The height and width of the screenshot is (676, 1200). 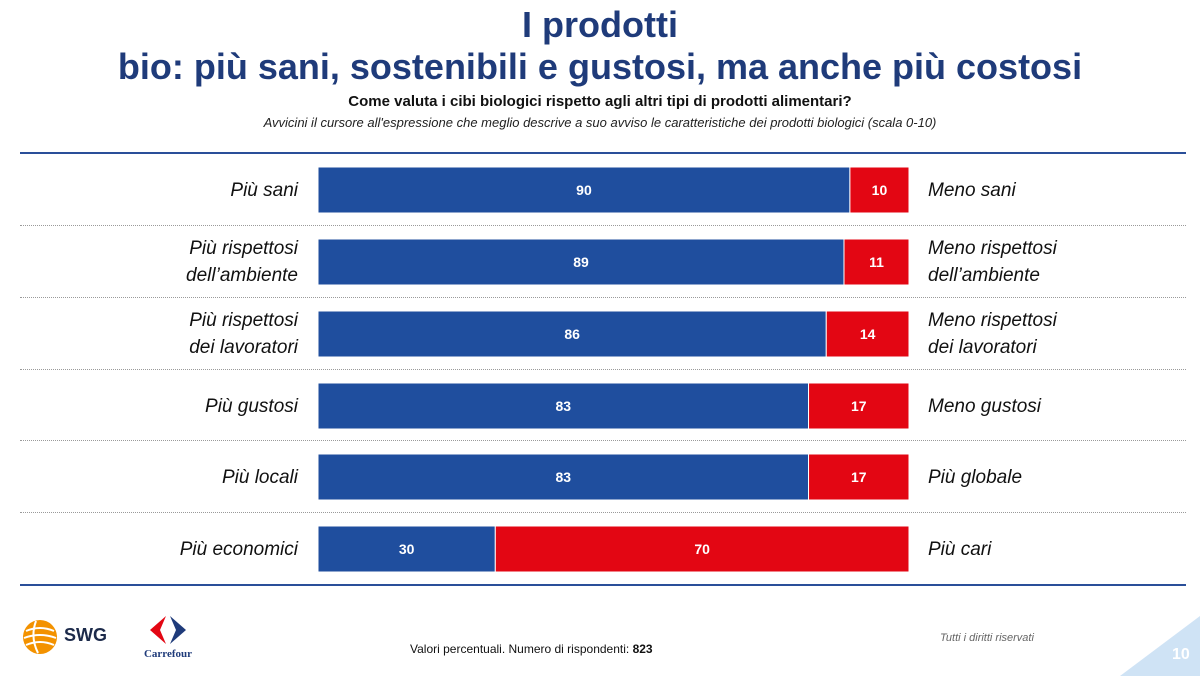 I want to click on bar-value-label: 30, so click(x=407, y=549).